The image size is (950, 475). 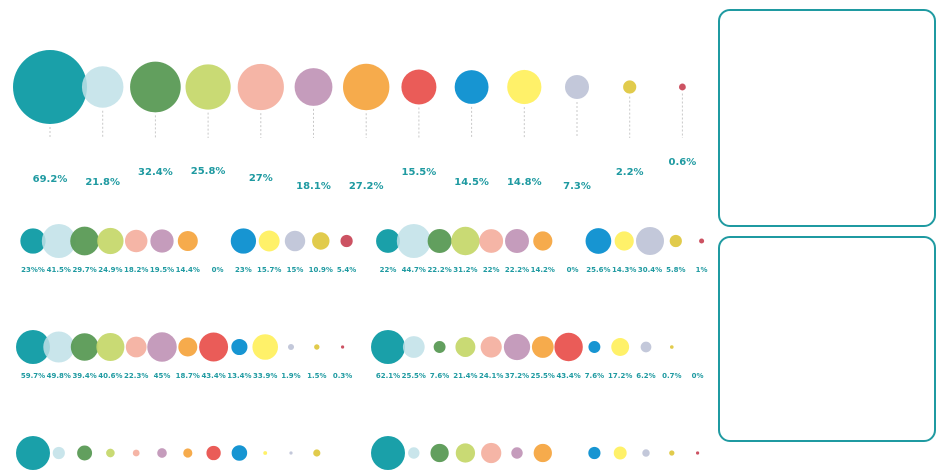 What do you see at coordinates (208, 171) in the screenshot?
I see `value-label: 25.8%` at bounding box center [208, 171].